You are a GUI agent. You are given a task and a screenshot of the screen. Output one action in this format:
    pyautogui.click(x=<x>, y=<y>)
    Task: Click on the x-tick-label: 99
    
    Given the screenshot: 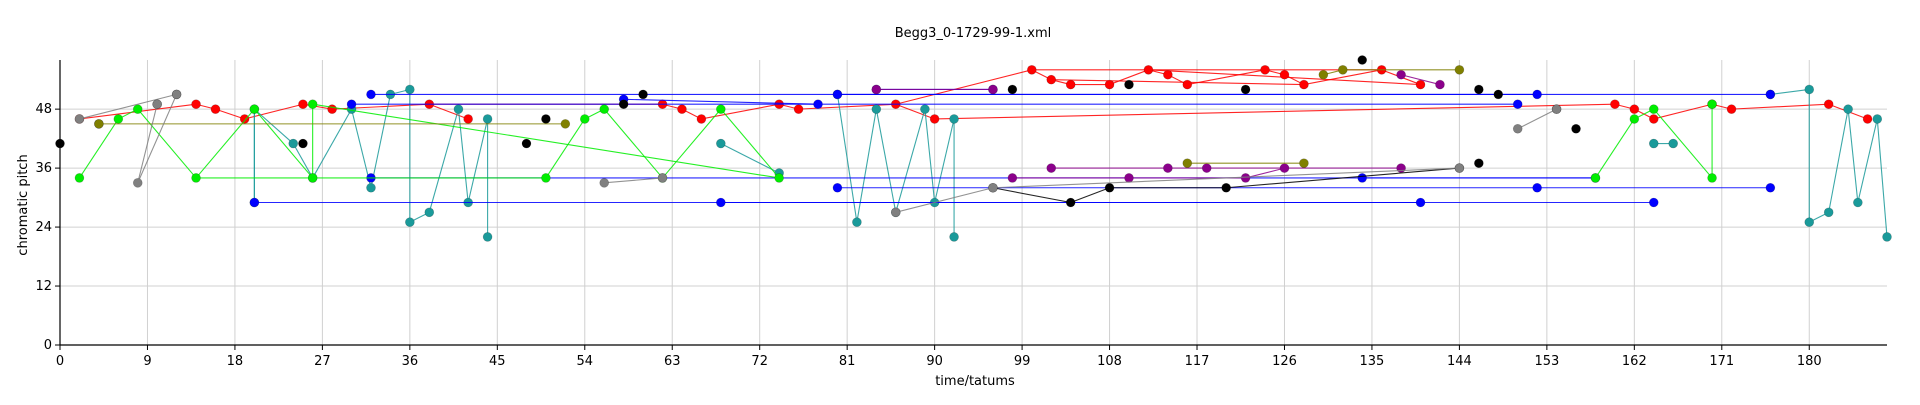 What is the action you would take?
    pyautogui.click(x=1022, y=361)
    